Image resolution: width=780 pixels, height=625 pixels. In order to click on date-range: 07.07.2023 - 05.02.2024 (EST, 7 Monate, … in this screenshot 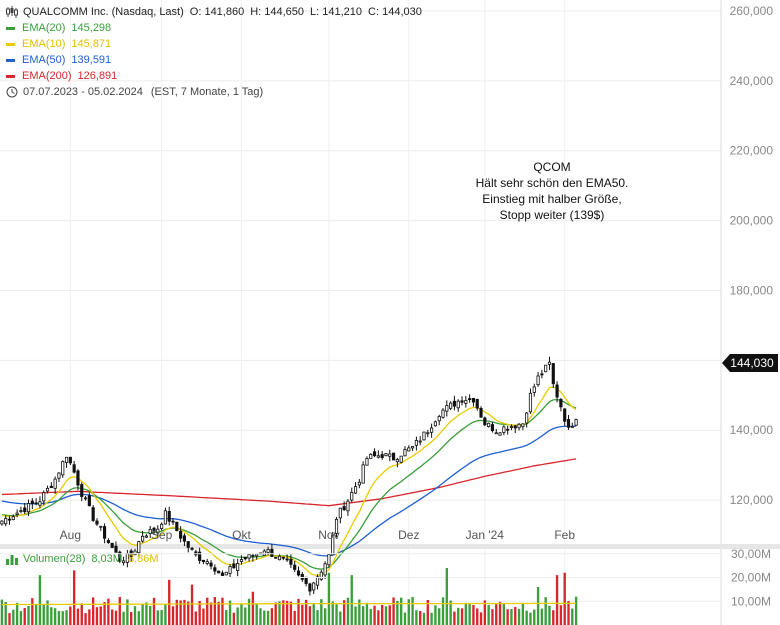, I will do `click(214, 92)`.